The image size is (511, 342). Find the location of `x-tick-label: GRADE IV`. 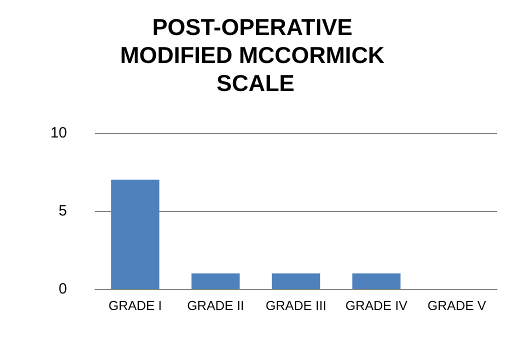

x-tick-label: GRADE IV is located at coordinates (376, 305).